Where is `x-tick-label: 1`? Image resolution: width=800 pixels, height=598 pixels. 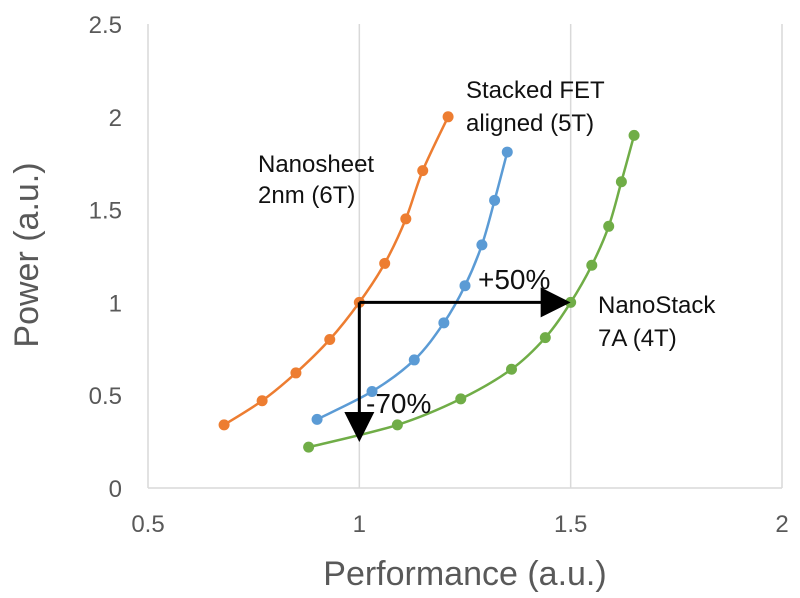 x-tick-label: 1 is located at coordinates (359, 524).